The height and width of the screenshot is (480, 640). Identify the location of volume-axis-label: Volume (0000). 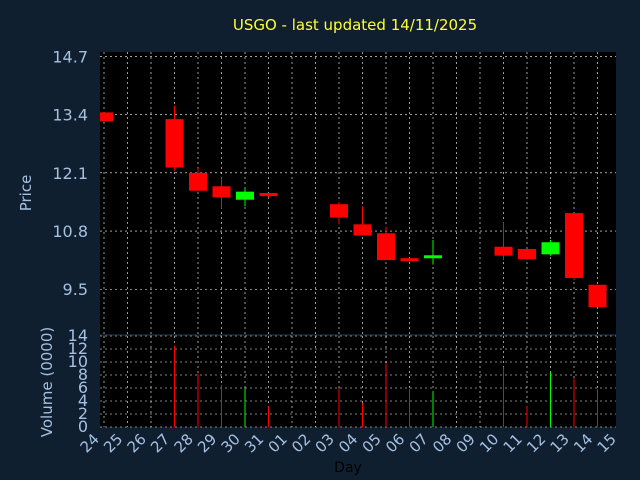
(47, 382).